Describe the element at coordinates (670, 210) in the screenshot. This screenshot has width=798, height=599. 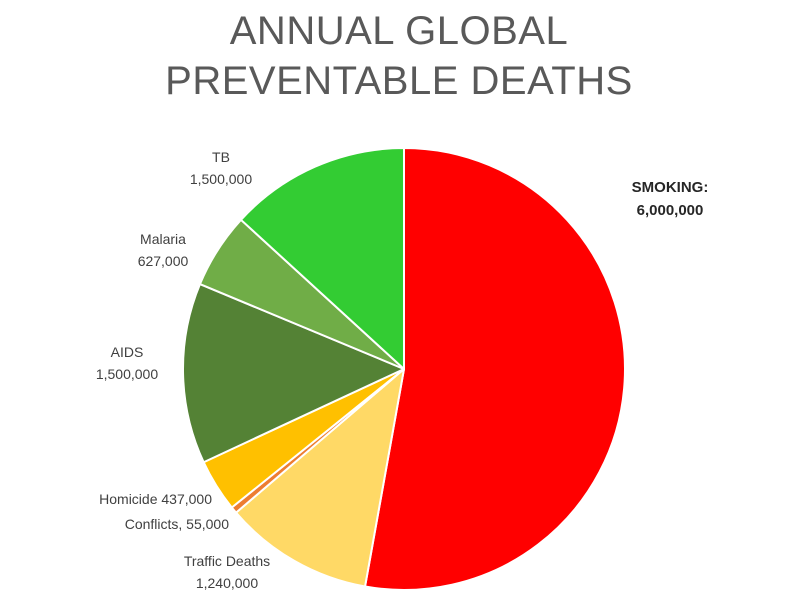
I see `slice-label-smoking-value: 6,000,000` at that location.